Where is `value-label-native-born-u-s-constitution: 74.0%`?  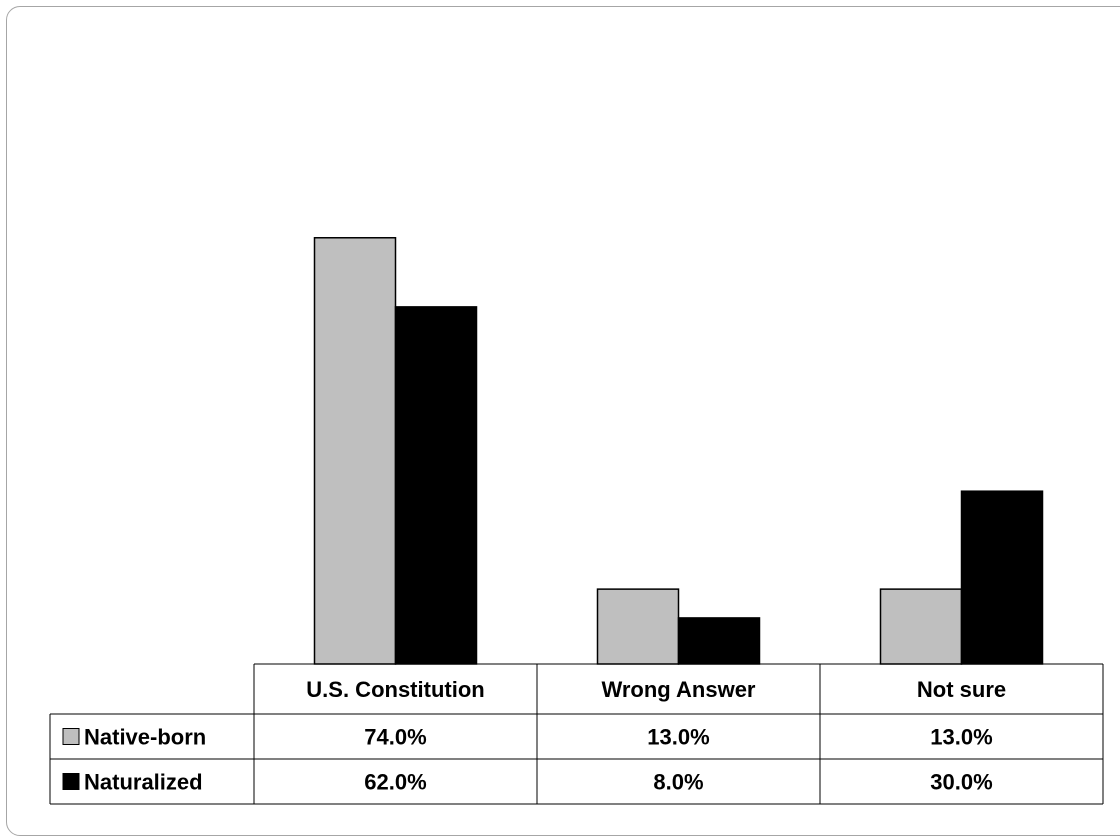 value-label-native-born-u-s-constitution: 74.0% is located at coordinates (395, 737).